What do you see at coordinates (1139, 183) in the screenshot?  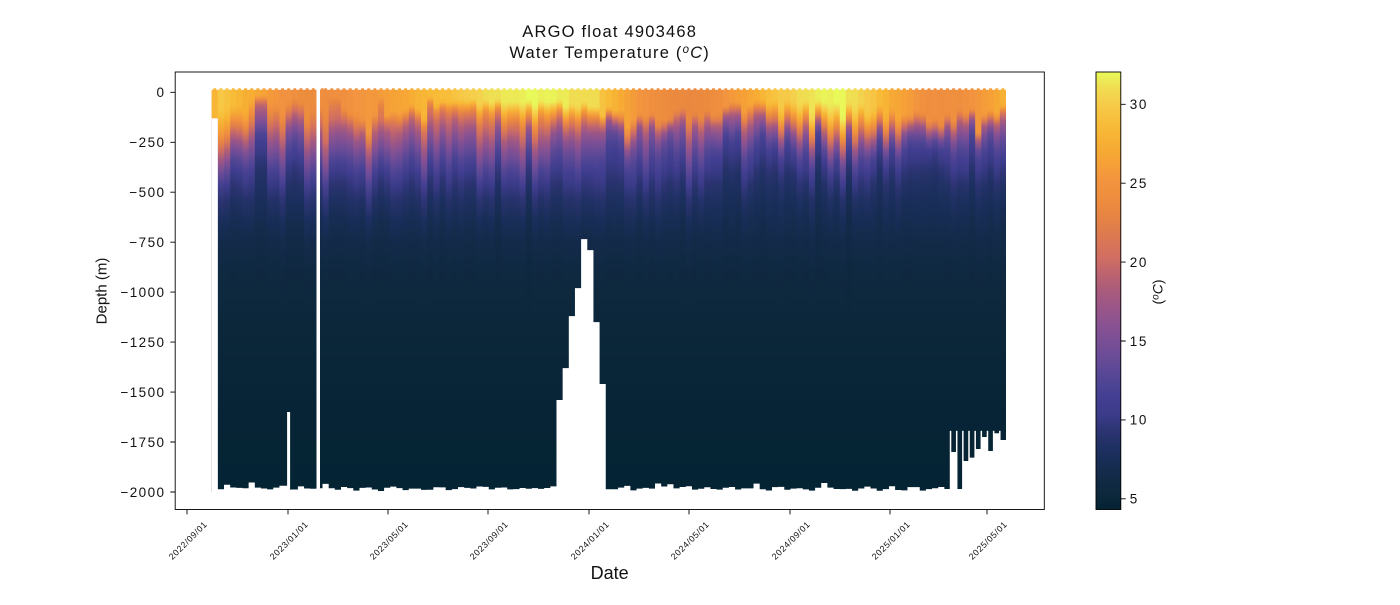 I see `svg-text: 25` at bounding box center [1139, 183].